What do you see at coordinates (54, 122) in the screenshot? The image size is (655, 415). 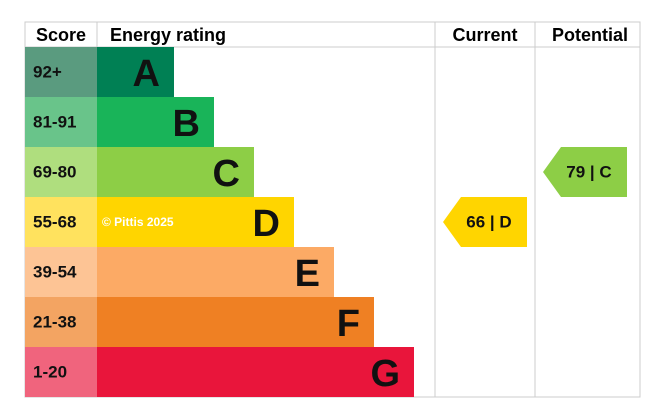 I see `score-label: 81-91` at bounding box center [54, 122].